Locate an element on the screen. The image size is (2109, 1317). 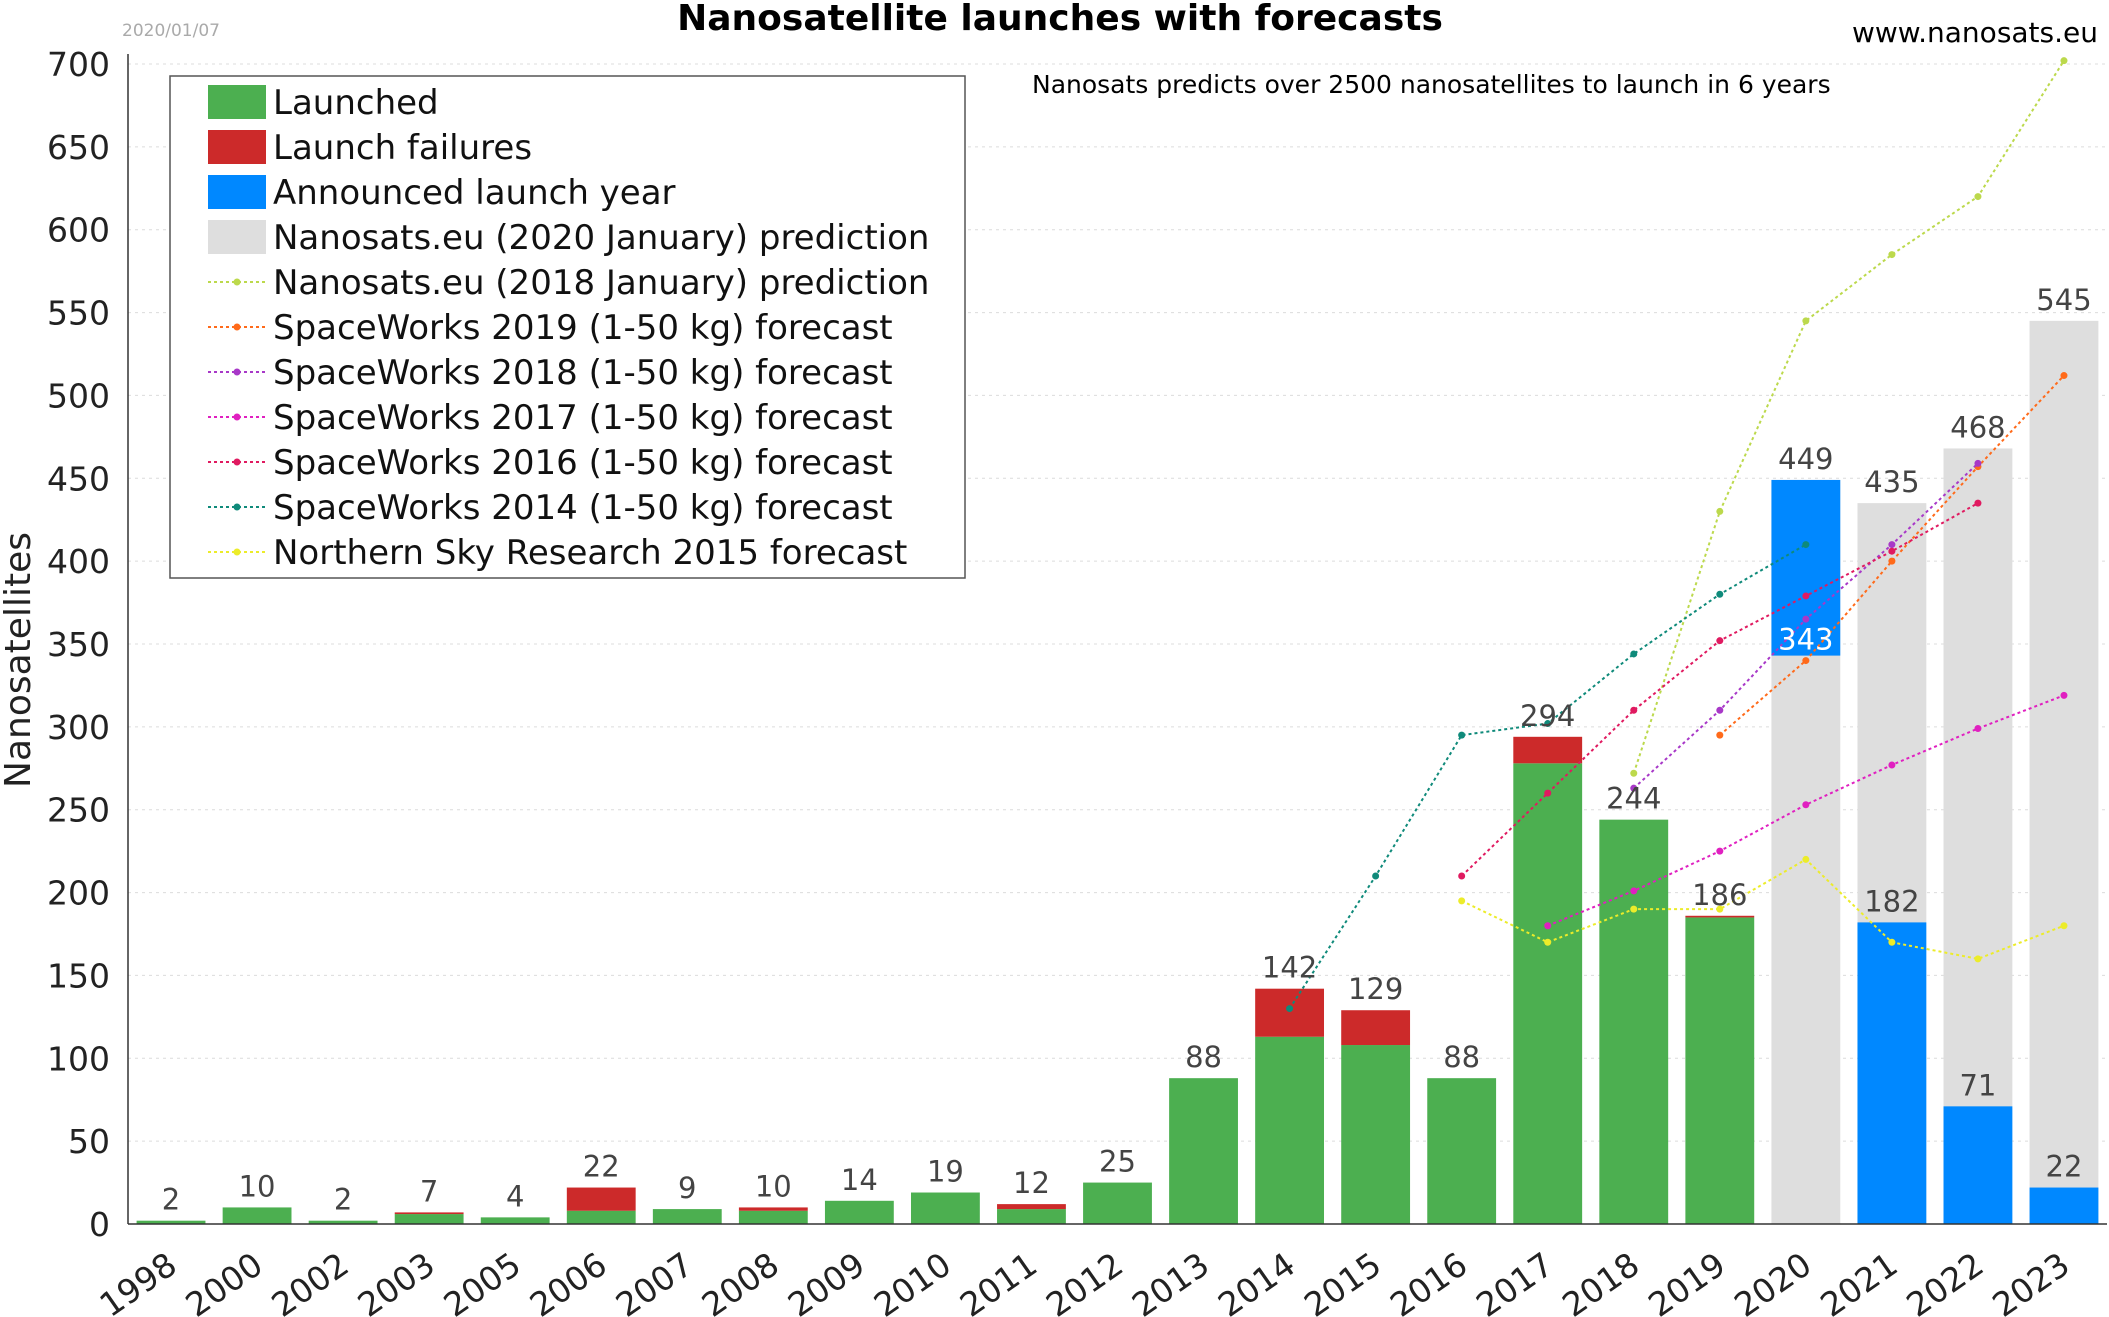
x-tick-label: 2000 is located at coordinates (223, 1281).